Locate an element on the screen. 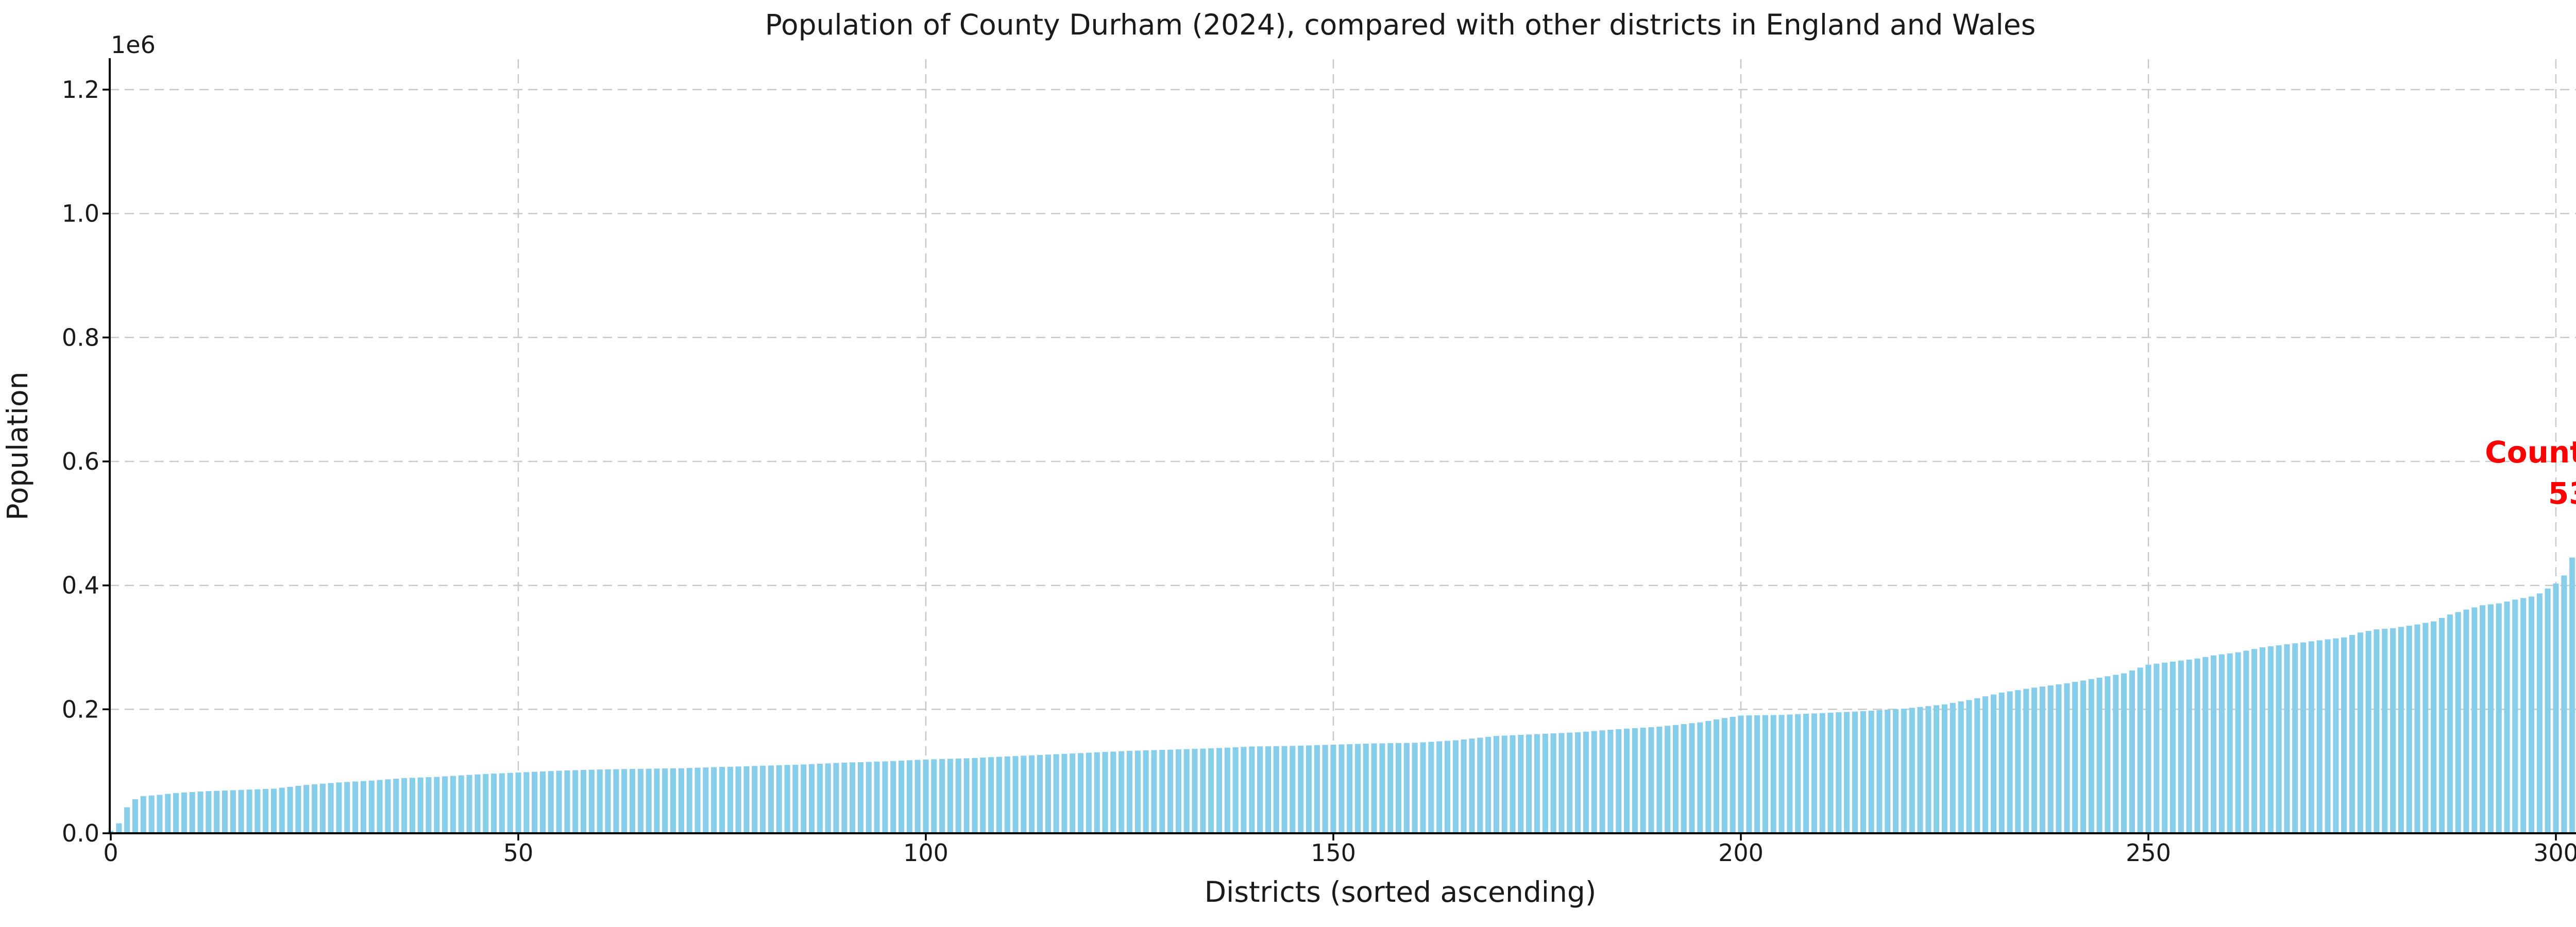 This screenshot has height=927, width=2576. y-axis-offset-label: 1e6 is located at coordinates (133, 45).